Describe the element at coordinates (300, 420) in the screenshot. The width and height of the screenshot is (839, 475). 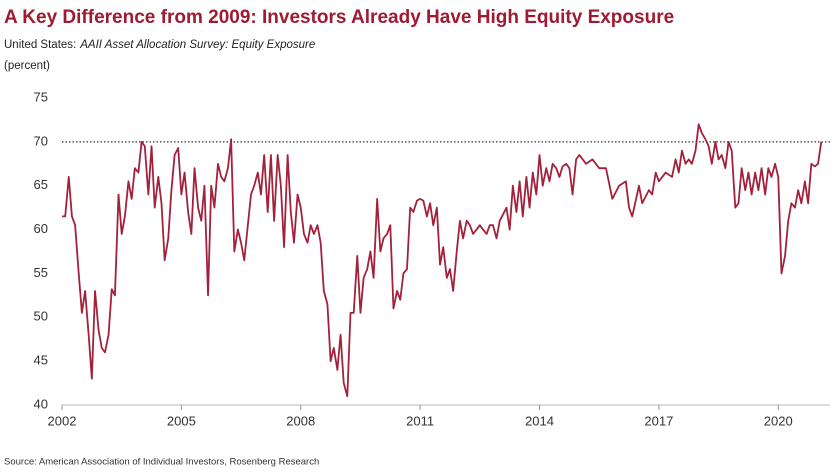
I see `x-tick-label: 2008` at that location.